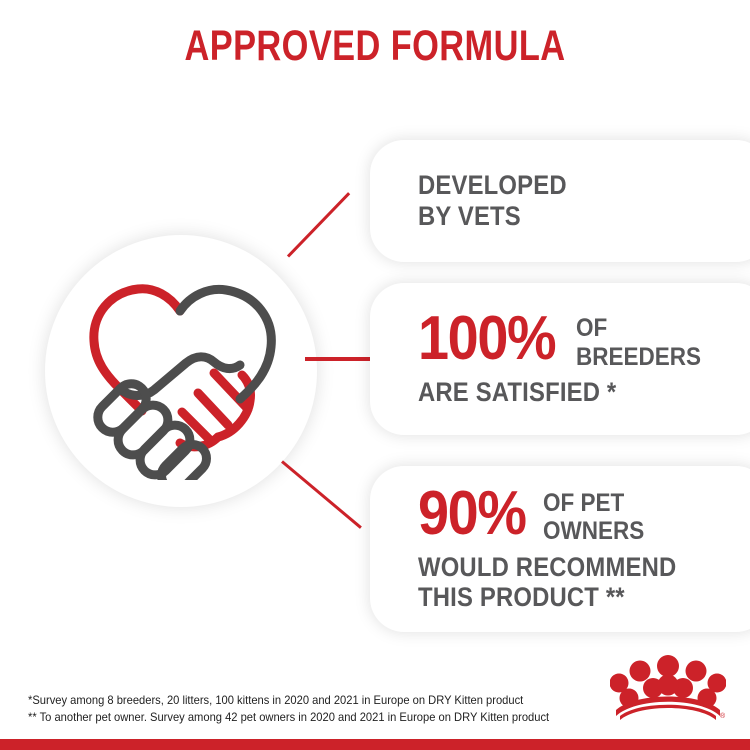 The width and height of the screenshot is (750, 750). I want to click on benefit-breeders-suffix-line1: OF, so click(591, 328).